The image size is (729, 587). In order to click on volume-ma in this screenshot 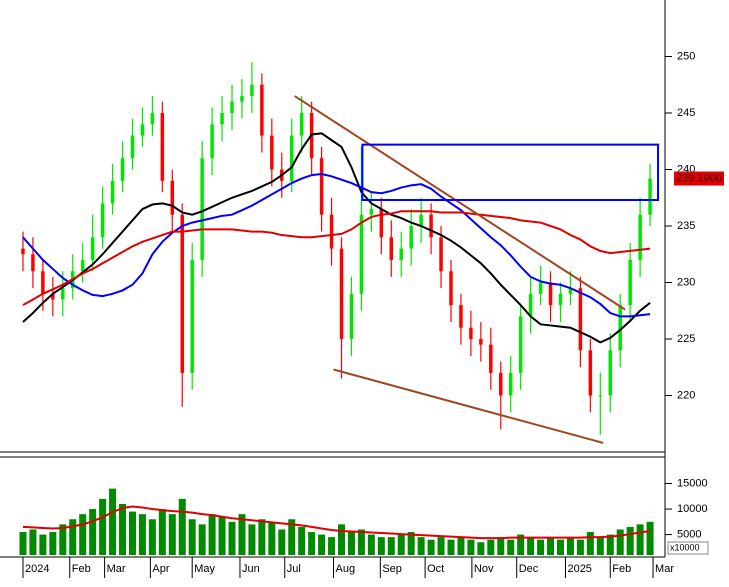, I will do `click(336, 522)`.